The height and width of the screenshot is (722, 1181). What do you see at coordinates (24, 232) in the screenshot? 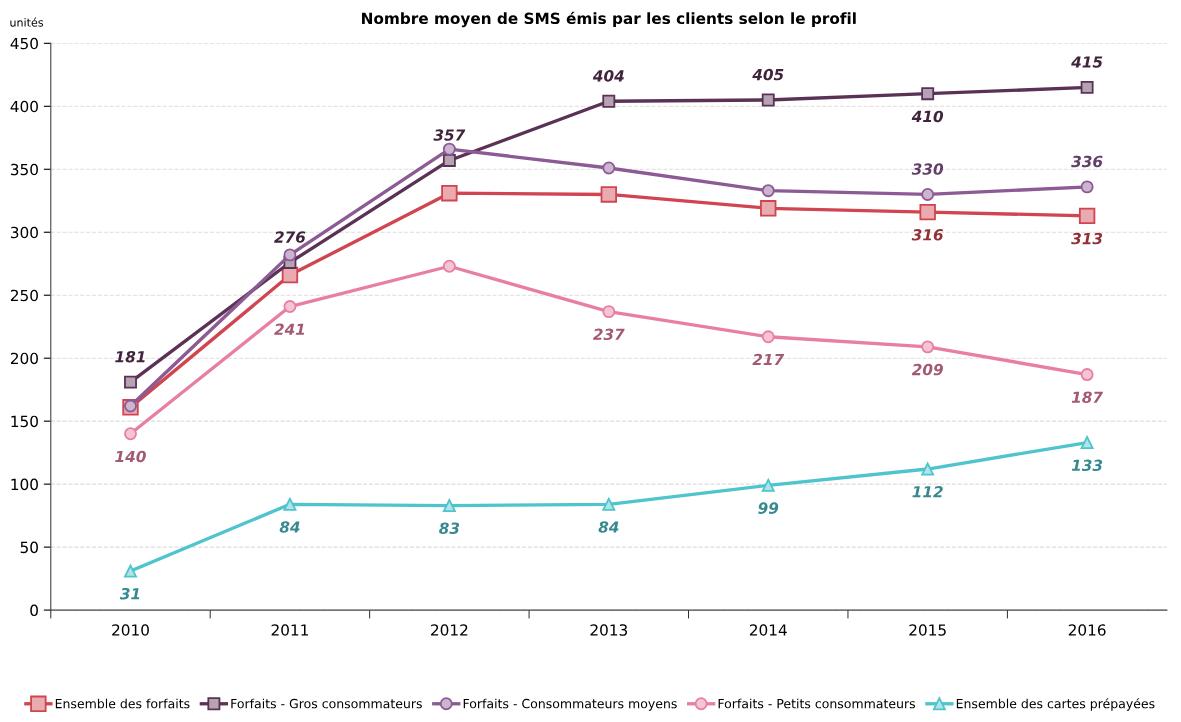
I see `y-tick-label: 300` at bounding box center [24, 232].